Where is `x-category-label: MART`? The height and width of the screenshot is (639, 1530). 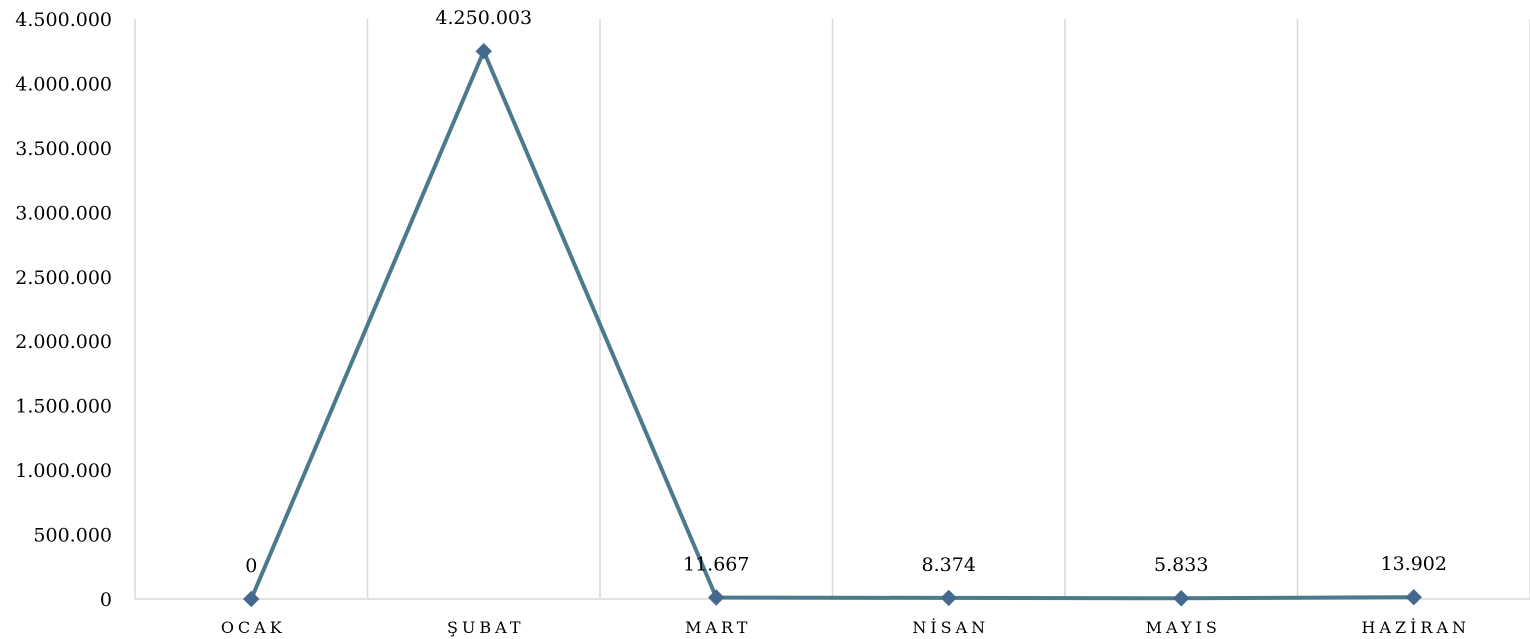 x-category-label: MART is located at coordinates (718, 627).